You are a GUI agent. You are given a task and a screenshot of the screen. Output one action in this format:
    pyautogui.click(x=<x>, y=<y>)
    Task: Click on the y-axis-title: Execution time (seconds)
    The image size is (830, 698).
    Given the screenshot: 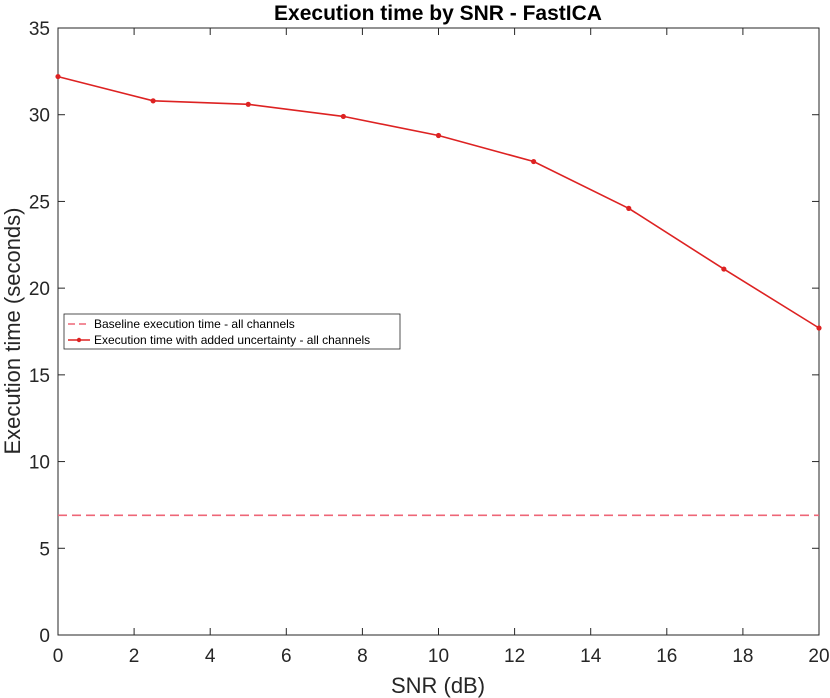 What is the action you would take?
    pyautogui.click(x=12, y=331)
    